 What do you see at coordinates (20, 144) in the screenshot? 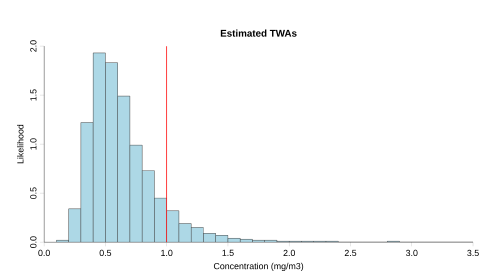
I see `y-axis-title: Likelihood` at bounding box center [20, 144].